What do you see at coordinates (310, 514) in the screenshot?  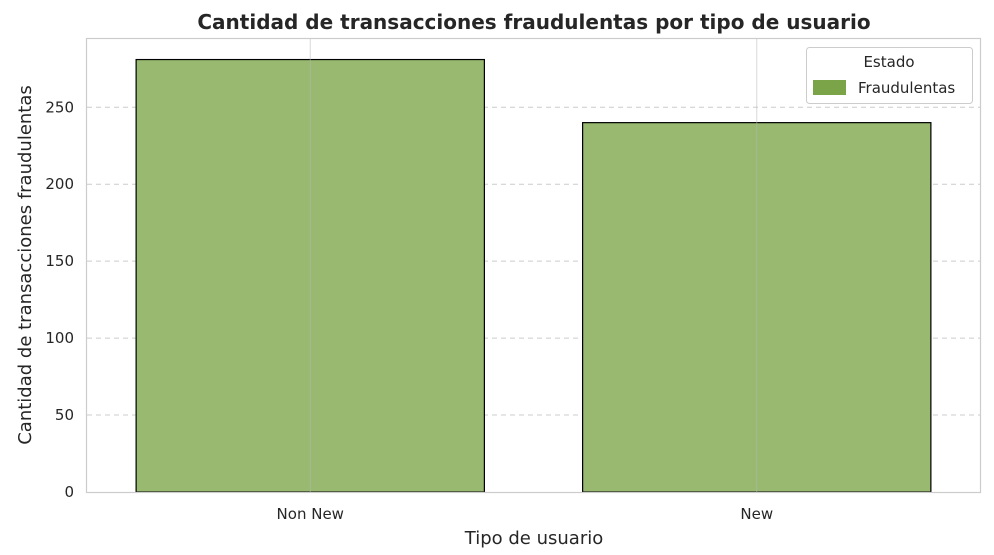 I see `x-tick-label: Non New` at bounding box center [310, 514].